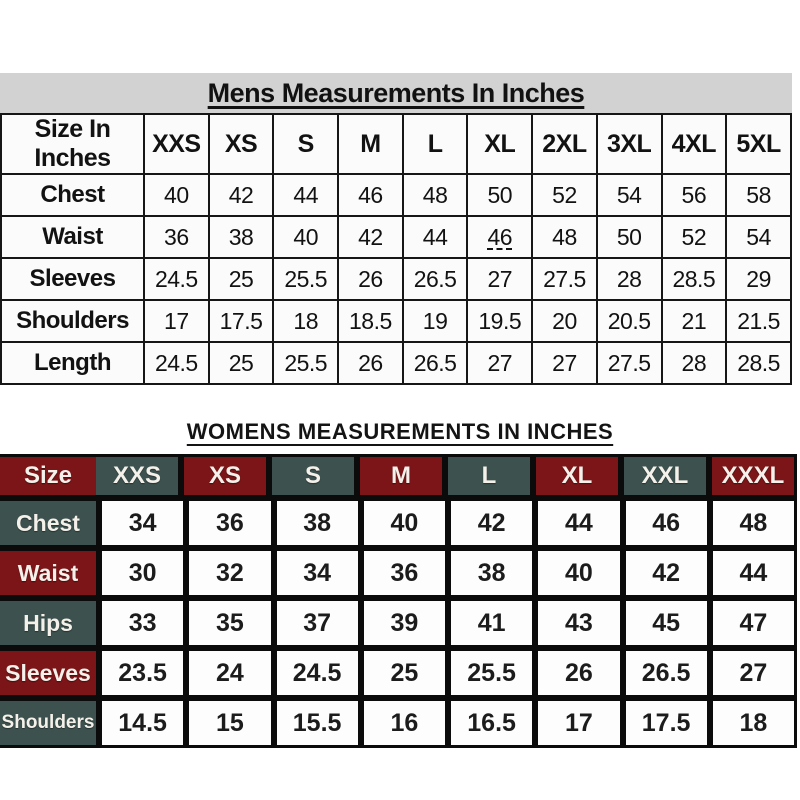 The image size is (800, 800). I want to click on womens-value-cell: 17, so click(579, 723).